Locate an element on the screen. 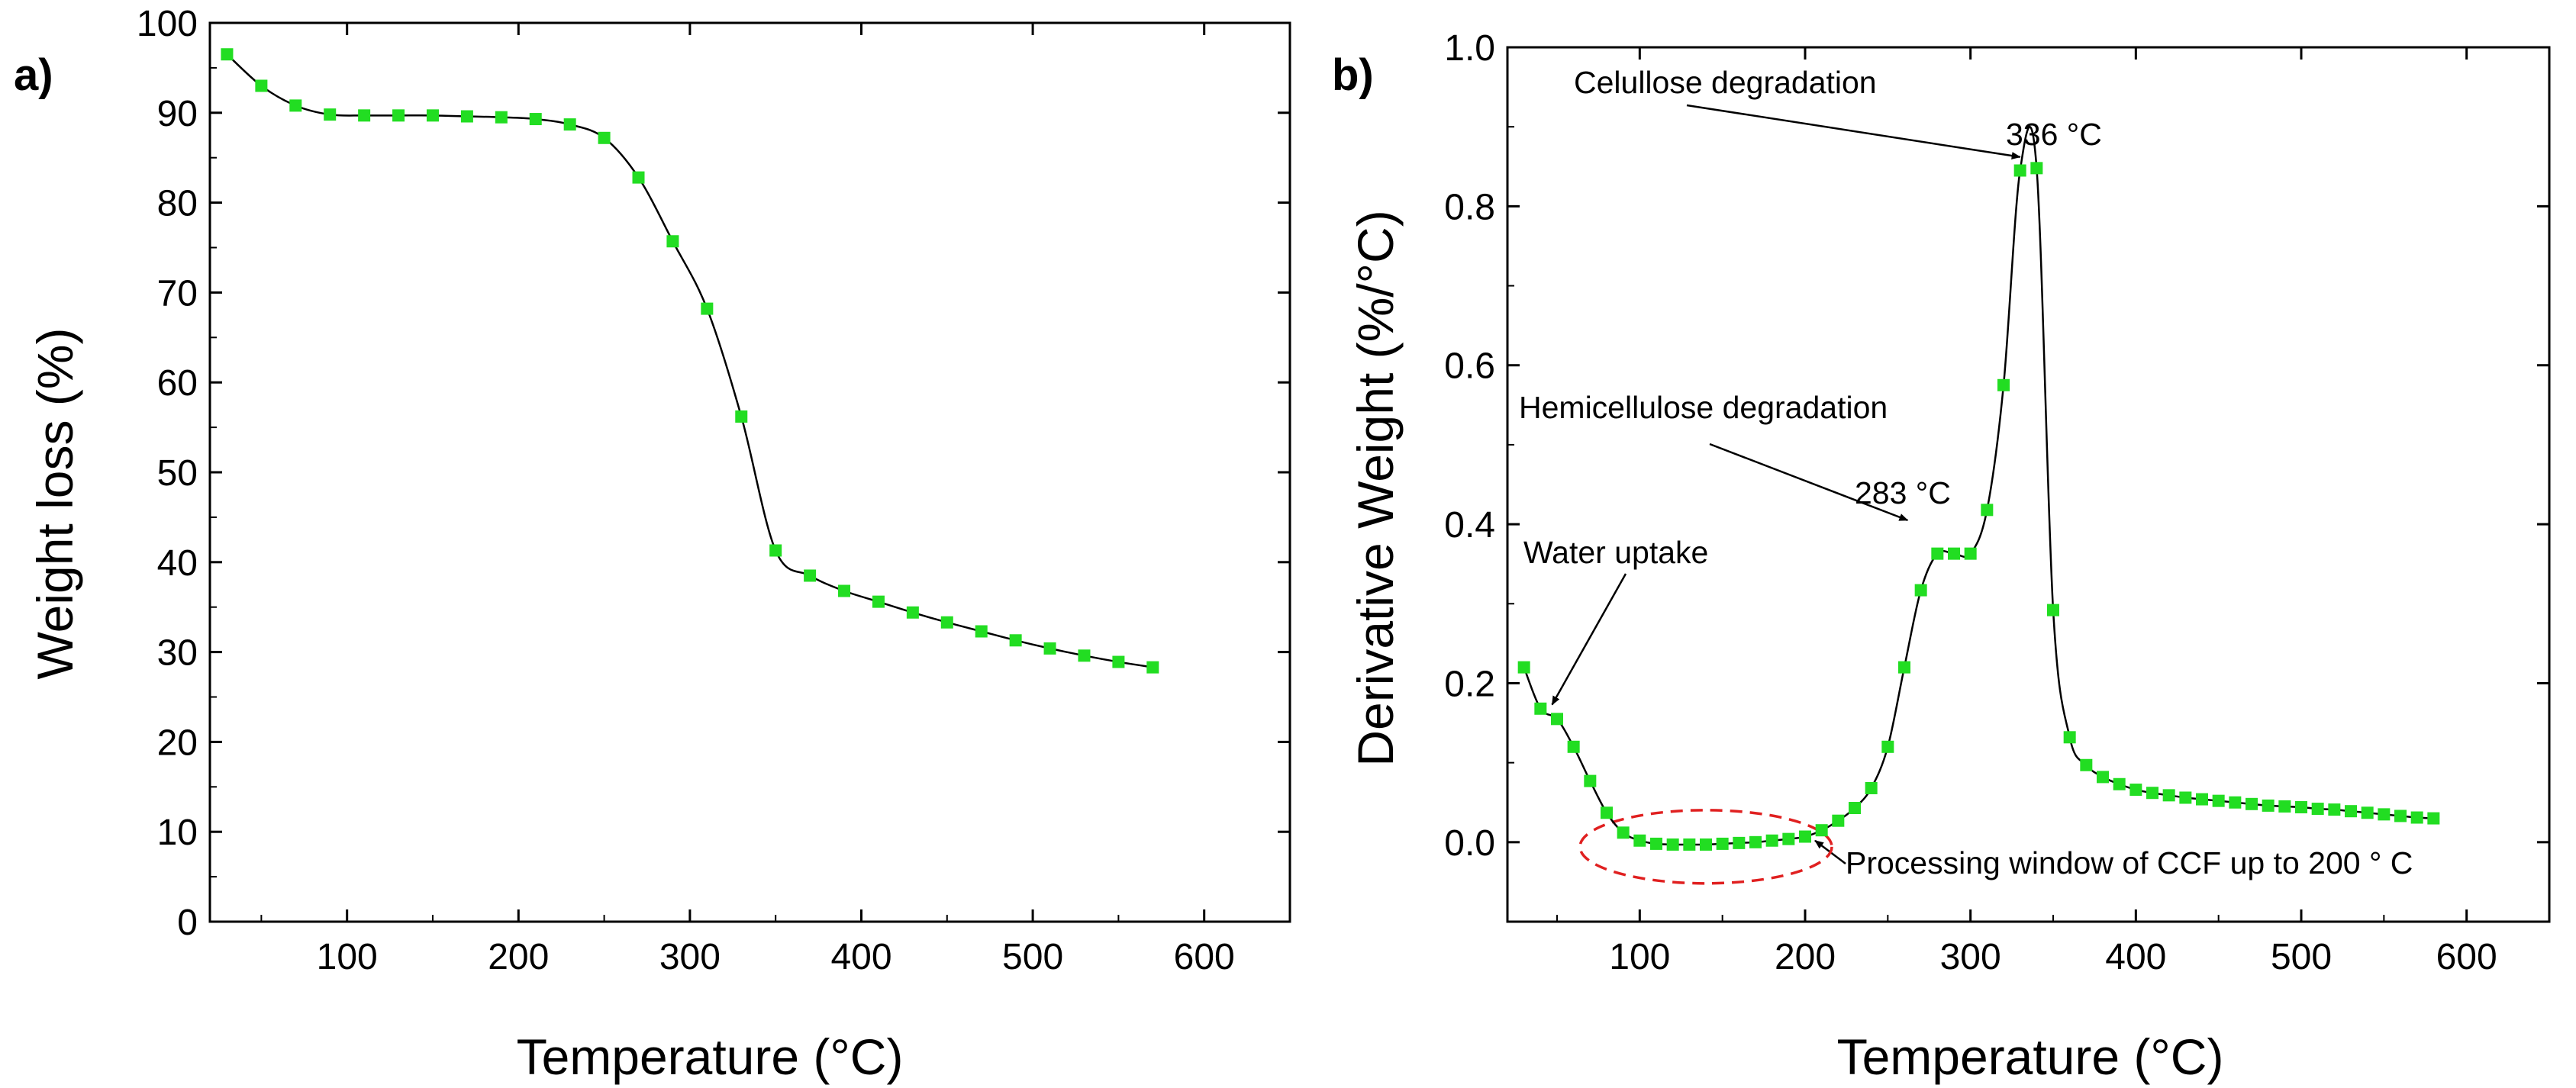  y-tick-label: 70 is located at coordinates (178, 293).